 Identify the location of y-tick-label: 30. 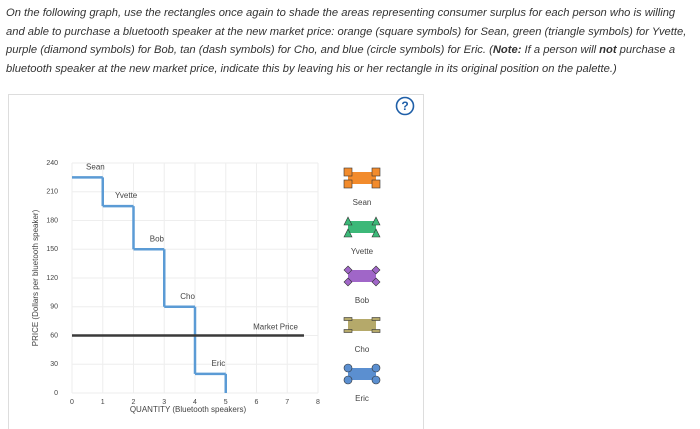
(54, 364).